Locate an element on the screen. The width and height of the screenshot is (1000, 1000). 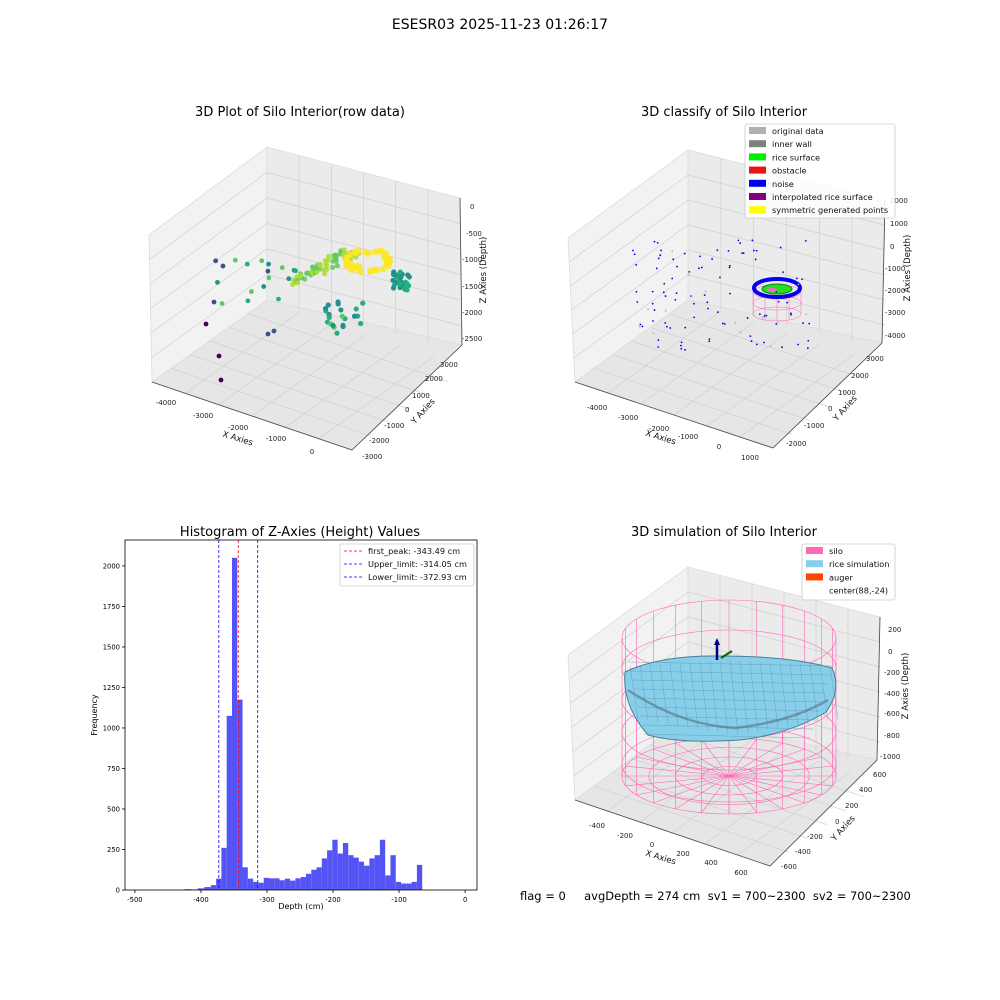
legend-label: rice surface is located at coordinates (796, 157).